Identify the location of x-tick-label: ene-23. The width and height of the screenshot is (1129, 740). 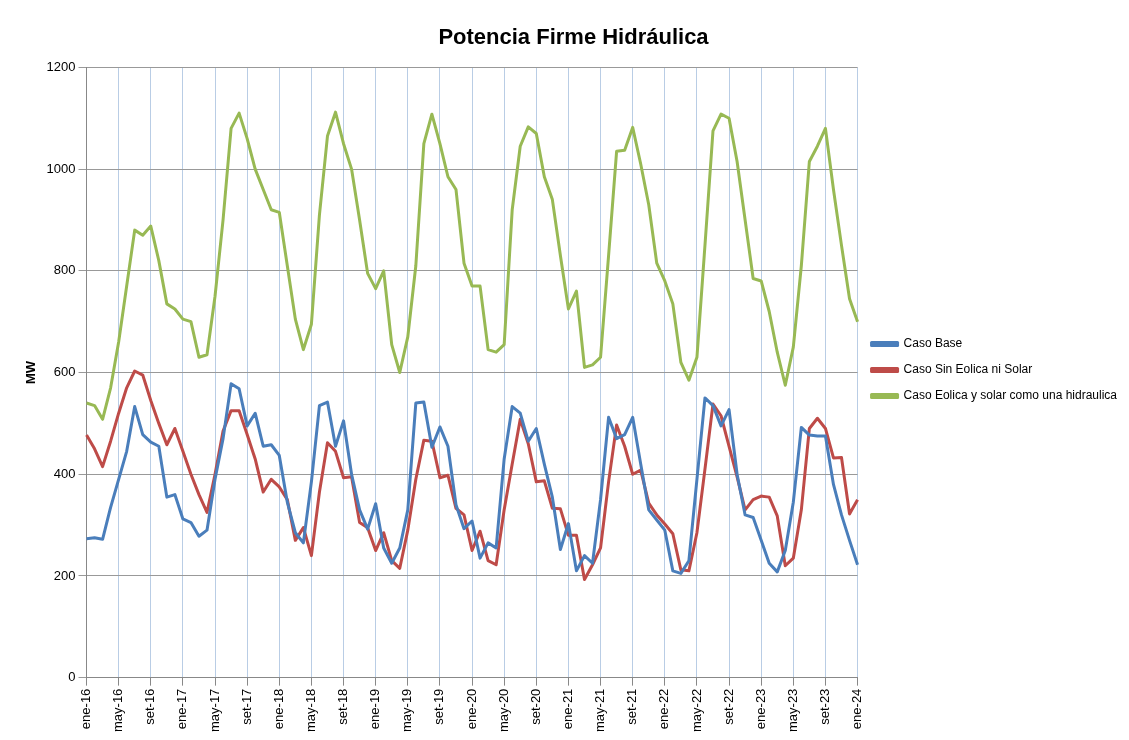
(760, 709).